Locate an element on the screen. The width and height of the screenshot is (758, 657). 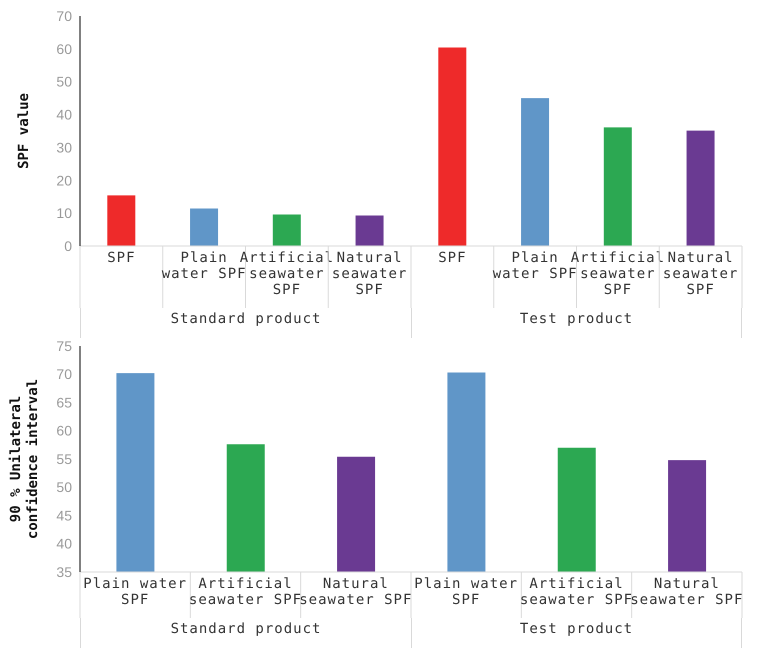
y-tick-label: 0 is located at coordinates (68, 246).